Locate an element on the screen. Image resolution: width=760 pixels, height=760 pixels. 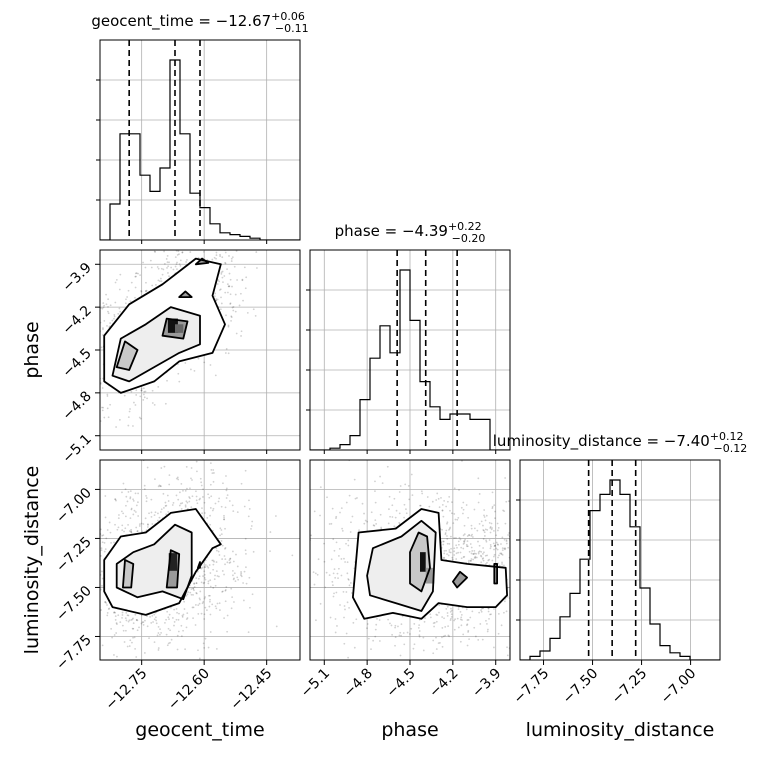
scatter-clip is located at coordinates (418, 563).